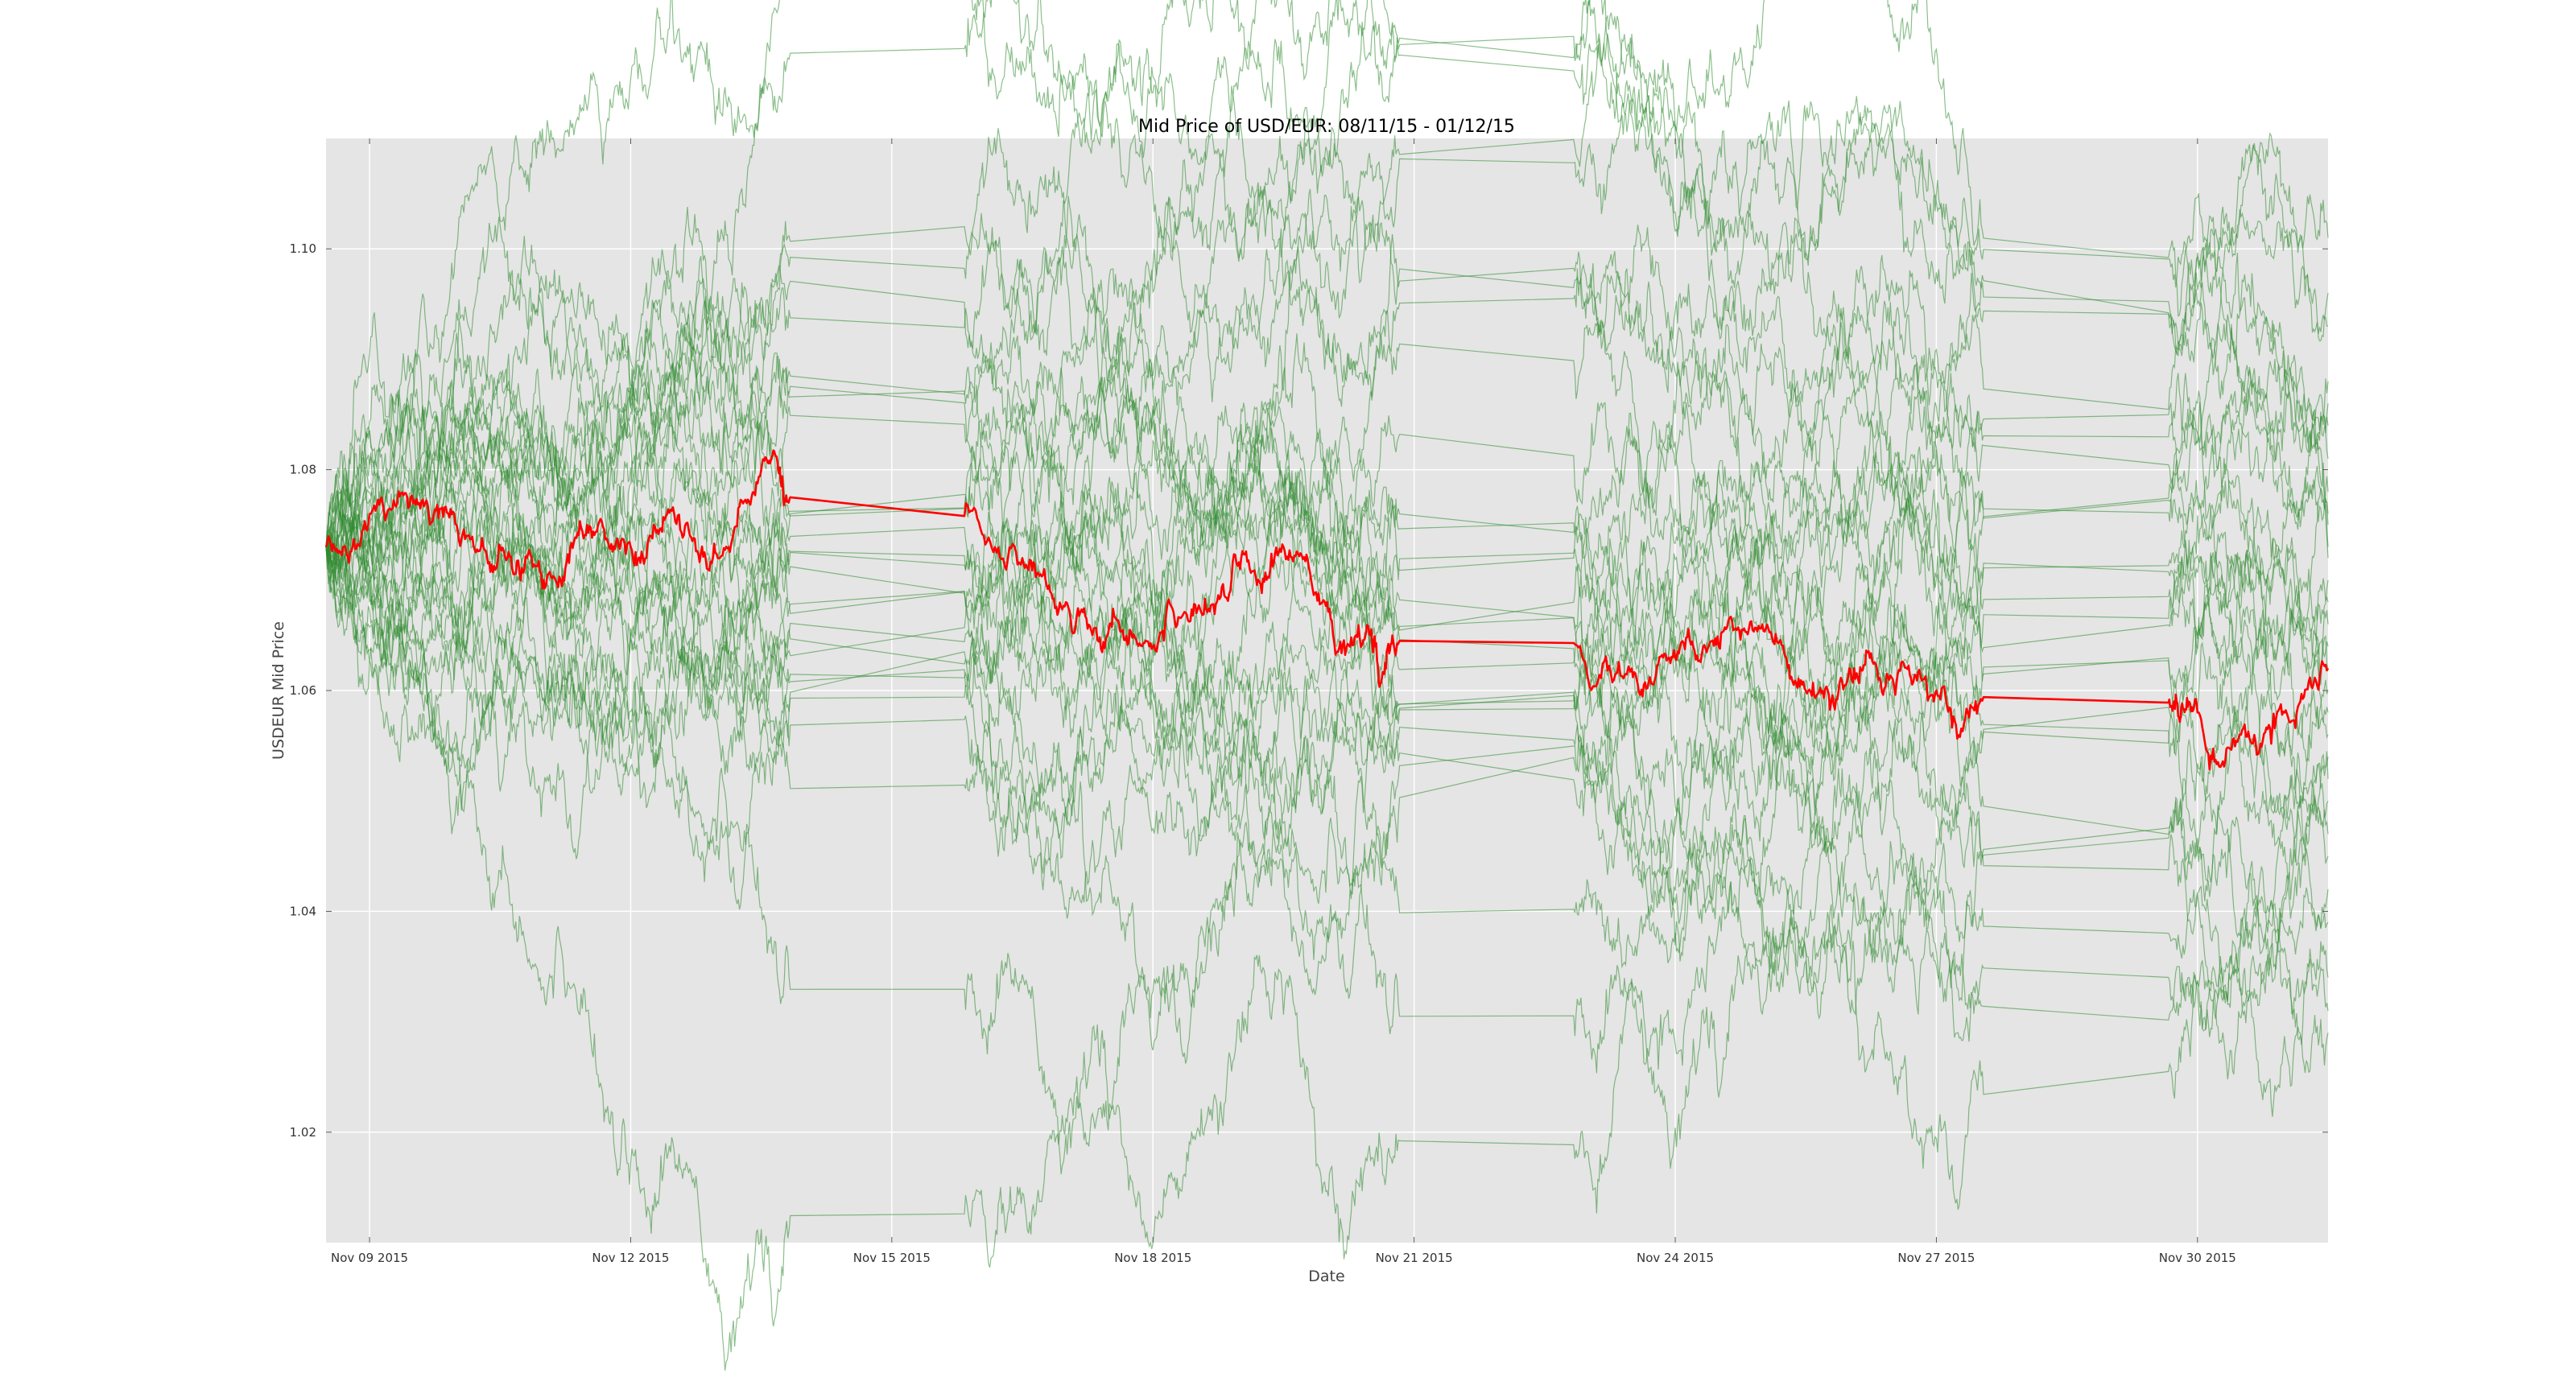 The image size is (2576, 1377). What do you see at coordinates (303, 911) in the screenshot?
I see `y-tick-label: 1.04` at bounding box center [303, 911].